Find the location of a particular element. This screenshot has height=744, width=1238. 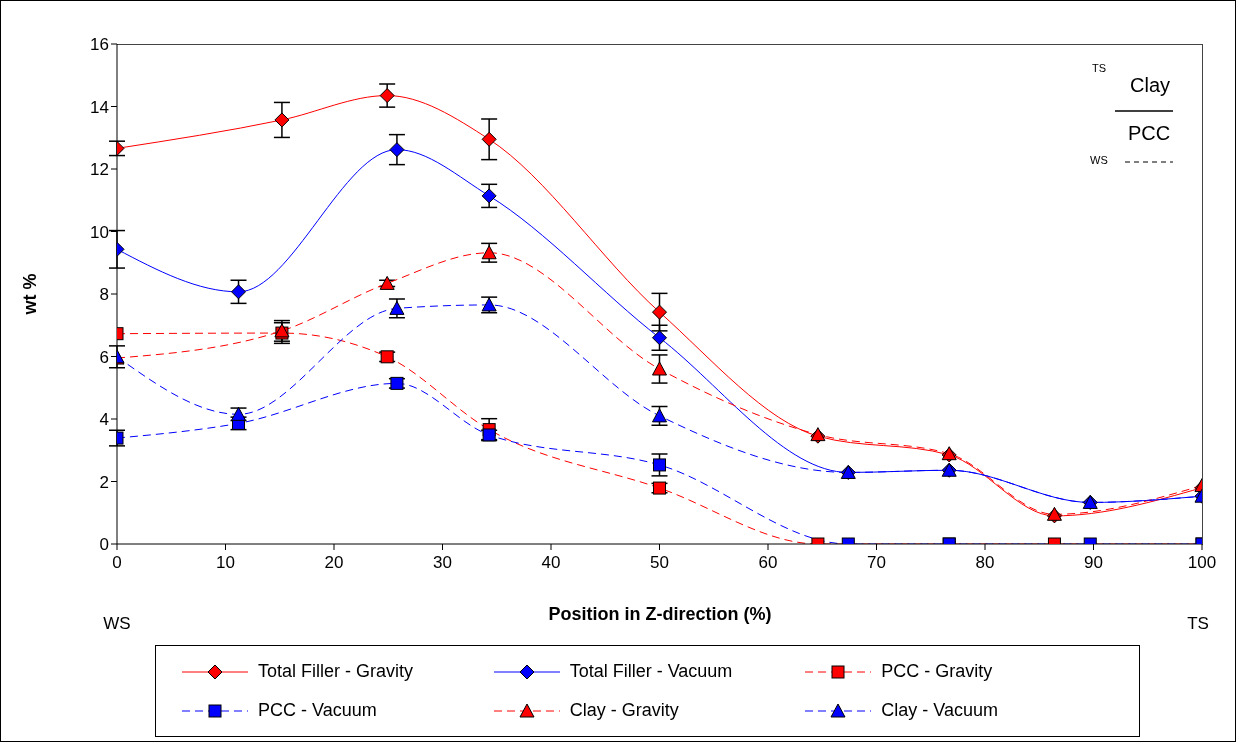

x-tick-label: 60 is located at coordinates (768, 563).